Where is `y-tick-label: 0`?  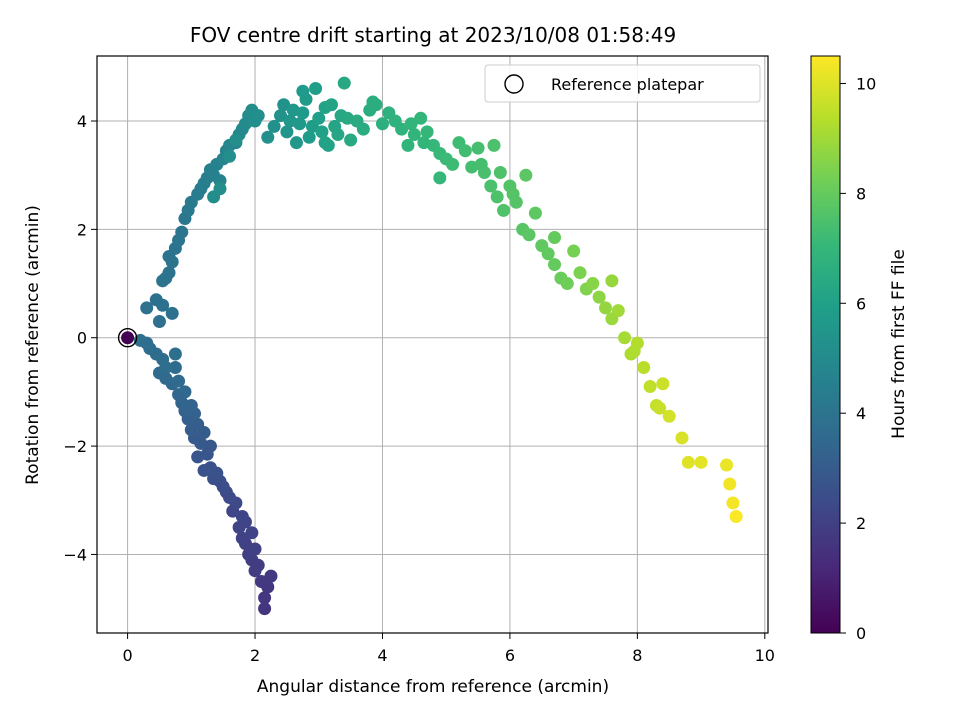 y-tick-label: 0 is located at coordinates (82, 338).